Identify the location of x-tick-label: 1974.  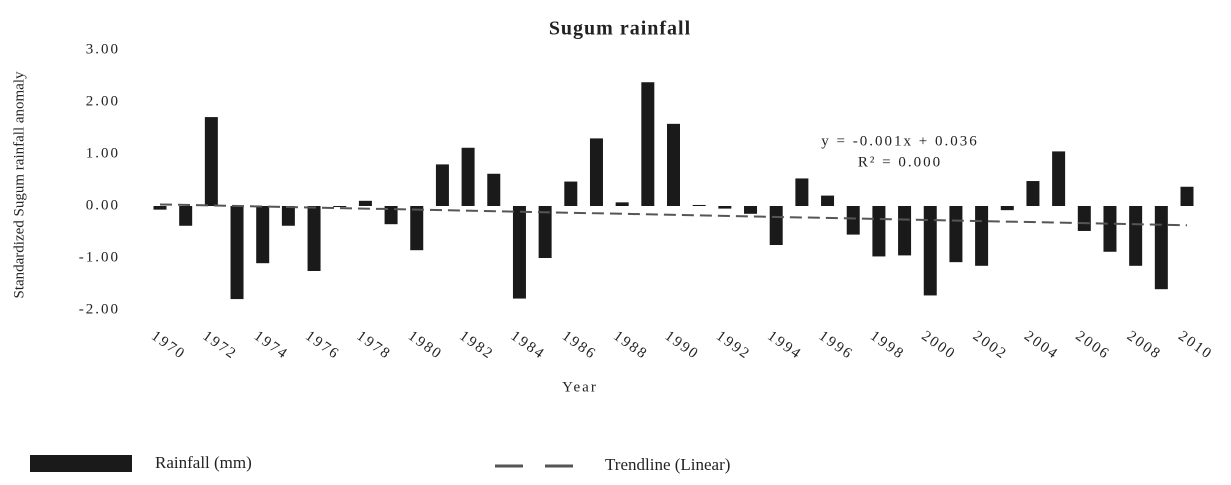
(271, 345).